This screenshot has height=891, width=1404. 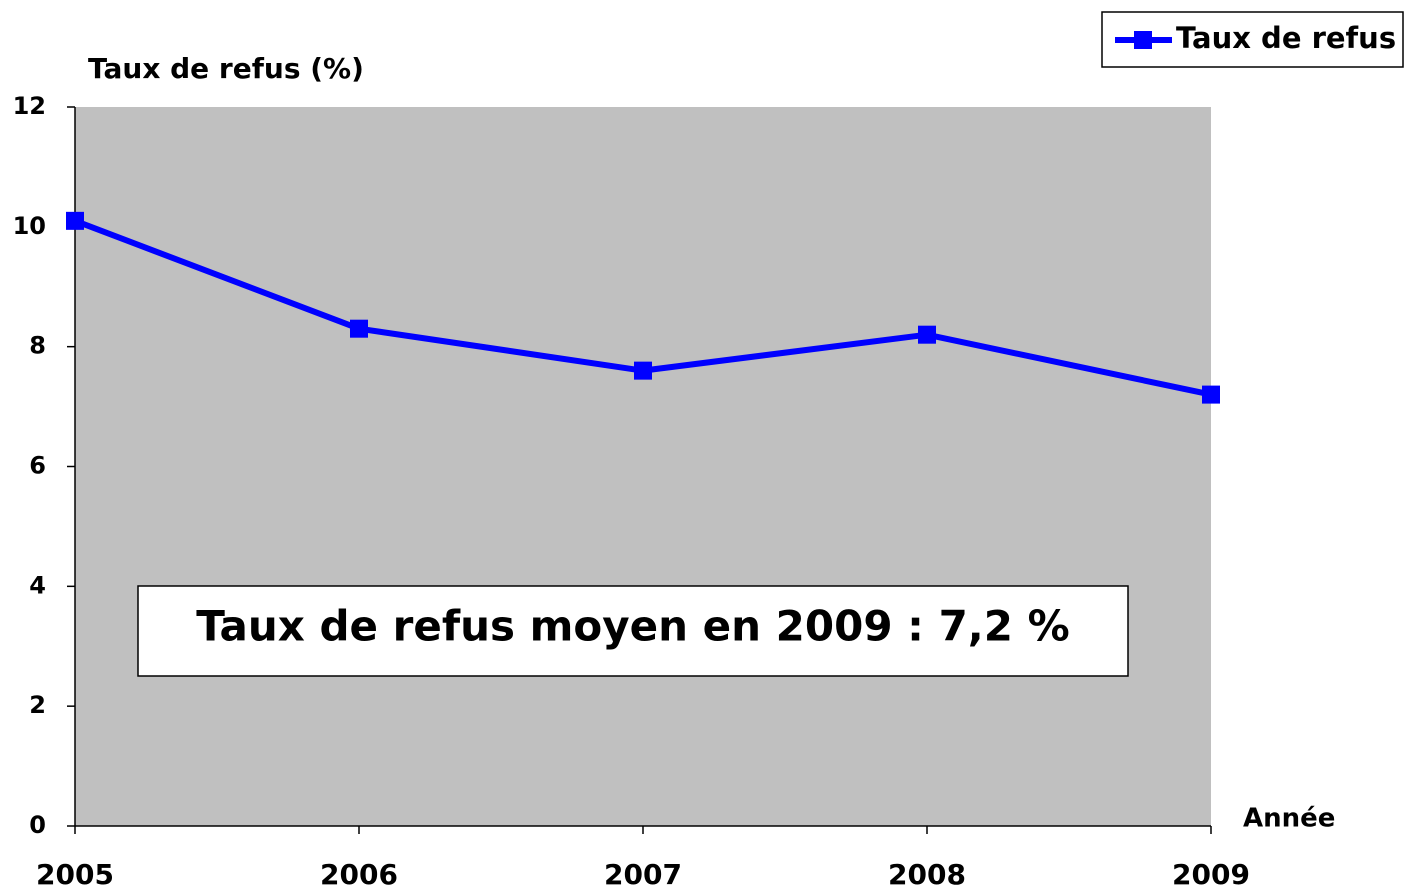 What do you see at coordinates (359, 874) in the screenshot?
I see `x-tick-label: 2006` at bounding box center [359, 874].